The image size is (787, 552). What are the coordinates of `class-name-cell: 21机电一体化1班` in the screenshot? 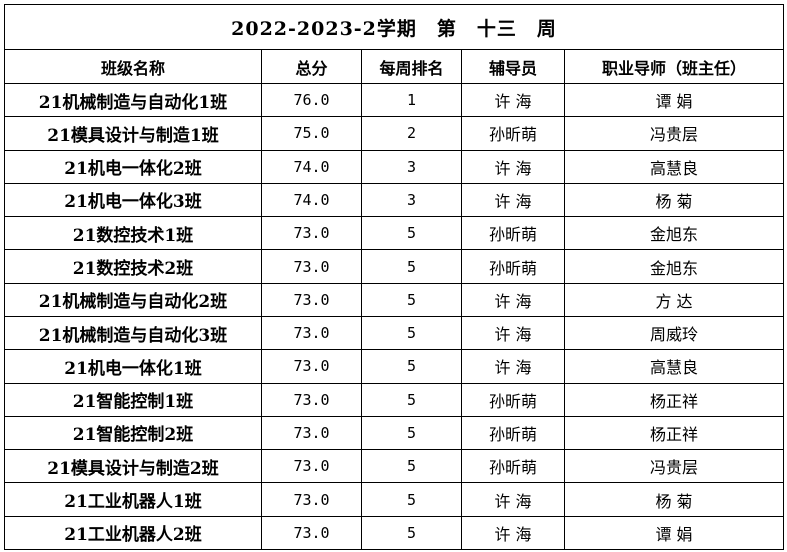 It's located at (133, 366).